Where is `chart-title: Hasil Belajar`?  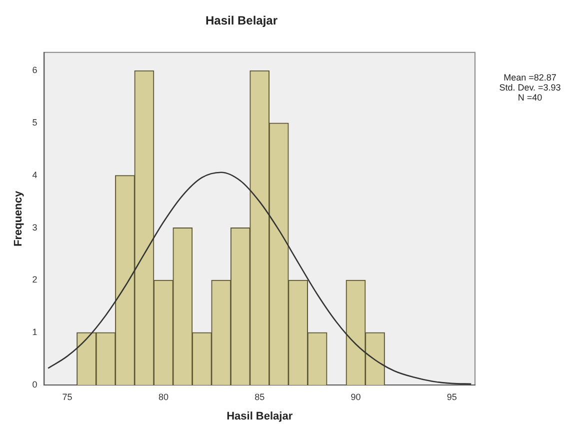 chart-title: Hasil Belajar is located at coordinates (241, 21).